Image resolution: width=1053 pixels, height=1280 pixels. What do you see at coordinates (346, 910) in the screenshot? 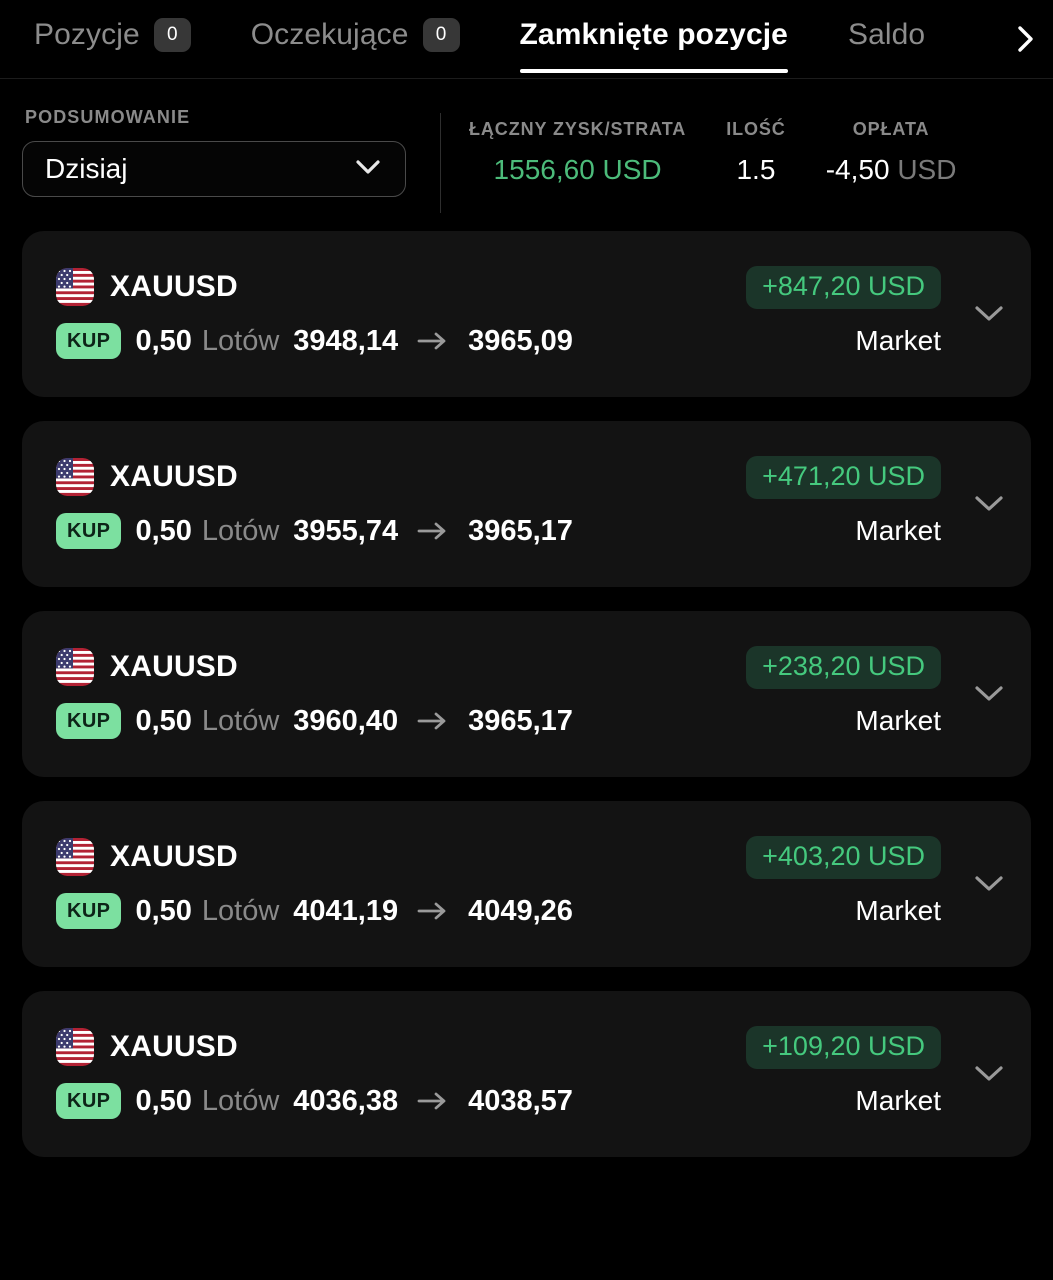
I see `position-open-price: 4041,19` at bounding box center [346, 910].